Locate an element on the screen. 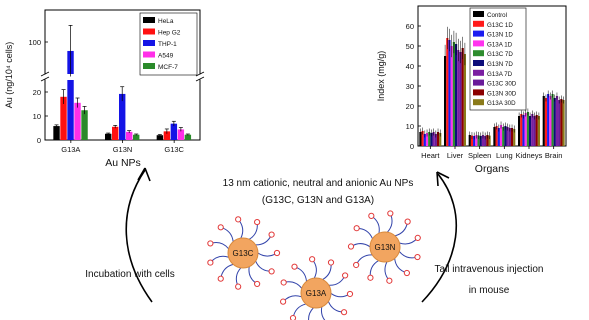 Image resolution: width=589 pixels, height=320 pixels. particle-label-G13N: G13N is located at coordinates (385, 247).